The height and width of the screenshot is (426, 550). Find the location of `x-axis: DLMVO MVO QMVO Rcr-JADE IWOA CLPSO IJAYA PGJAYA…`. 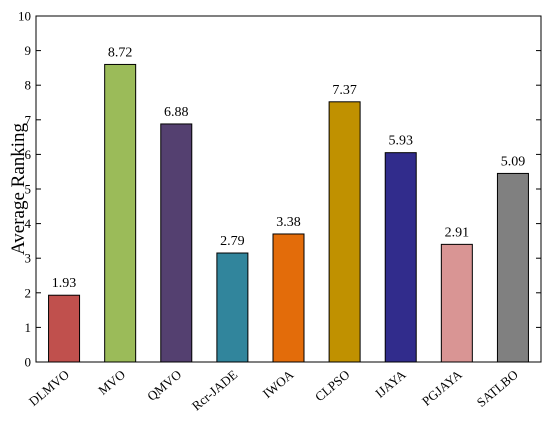

x-axis: DLMVO MVO QMVO Rcr-JADE IWOA CLPSO IJAYA PGJAYA… is located at coordinates (273, 389).